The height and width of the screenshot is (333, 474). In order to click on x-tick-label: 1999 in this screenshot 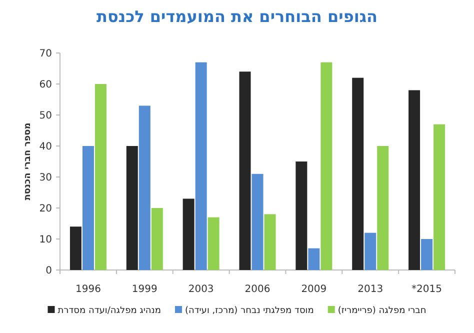, I will do `click(145, 289)`.